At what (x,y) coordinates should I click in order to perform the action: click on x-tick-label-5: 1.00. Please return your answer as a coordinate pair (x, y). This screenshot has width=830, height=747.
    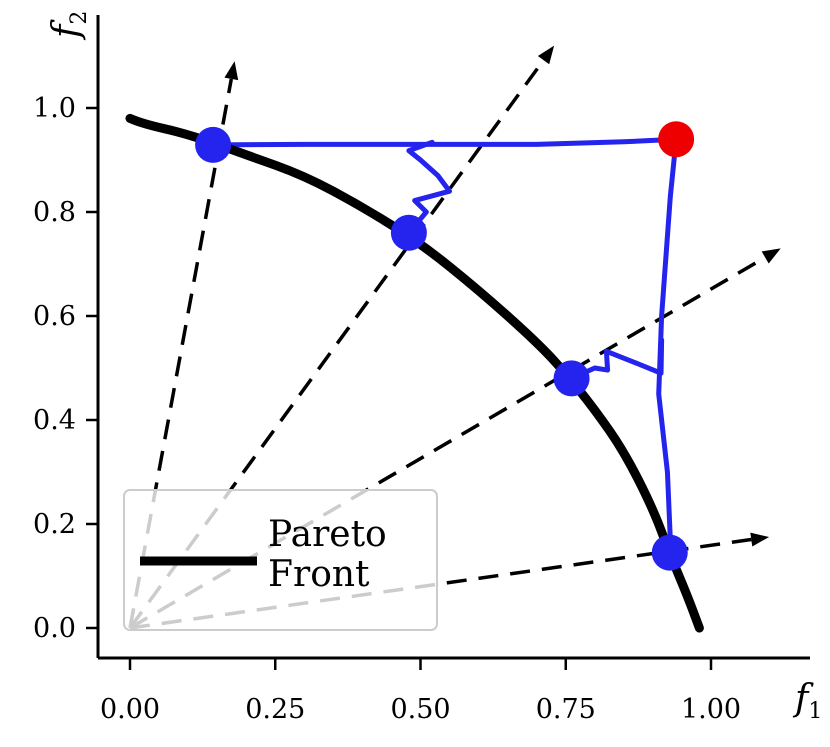
    Looking at the image, I should click on (711, 709).